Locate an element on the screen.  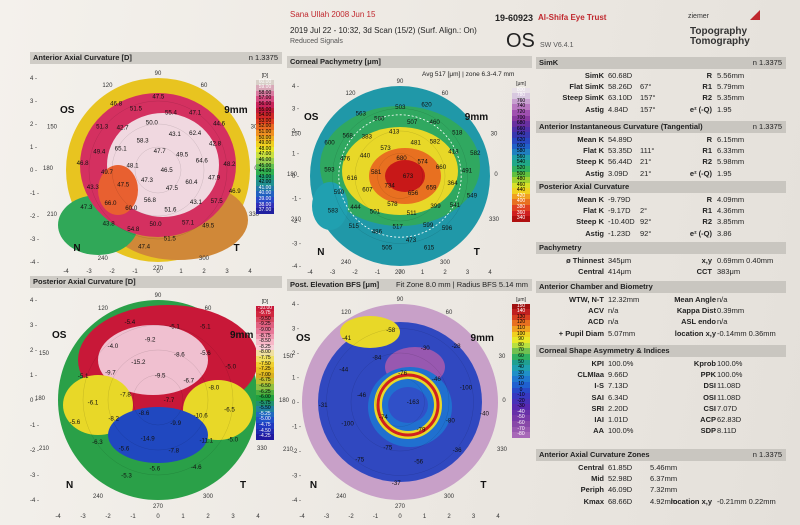
index-value: 4.84D is located at coordinates (618, 109).